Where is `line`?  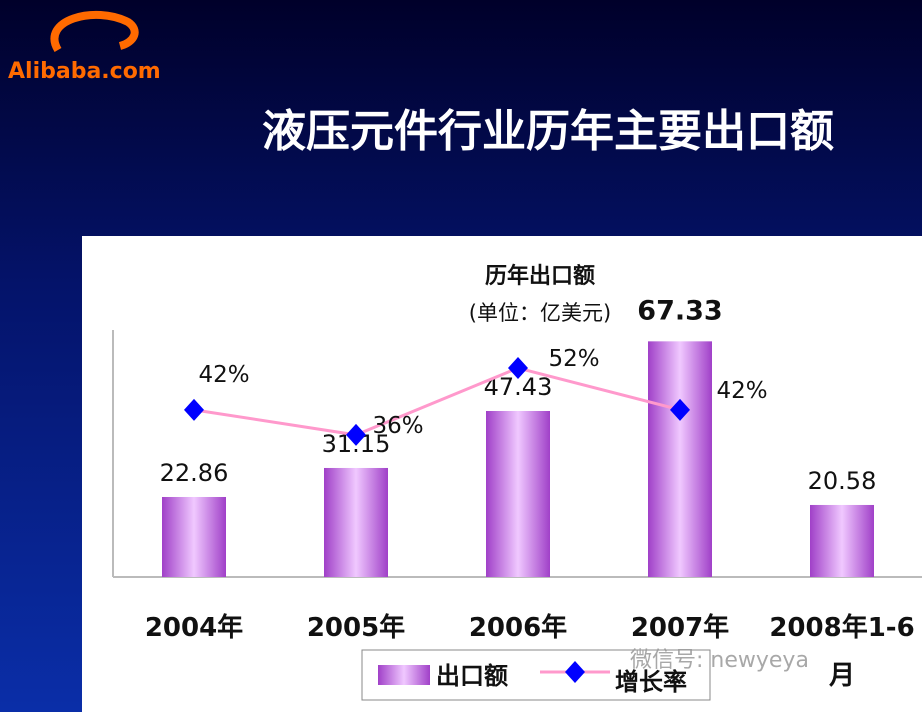
line is located at coordinates (437, 401).